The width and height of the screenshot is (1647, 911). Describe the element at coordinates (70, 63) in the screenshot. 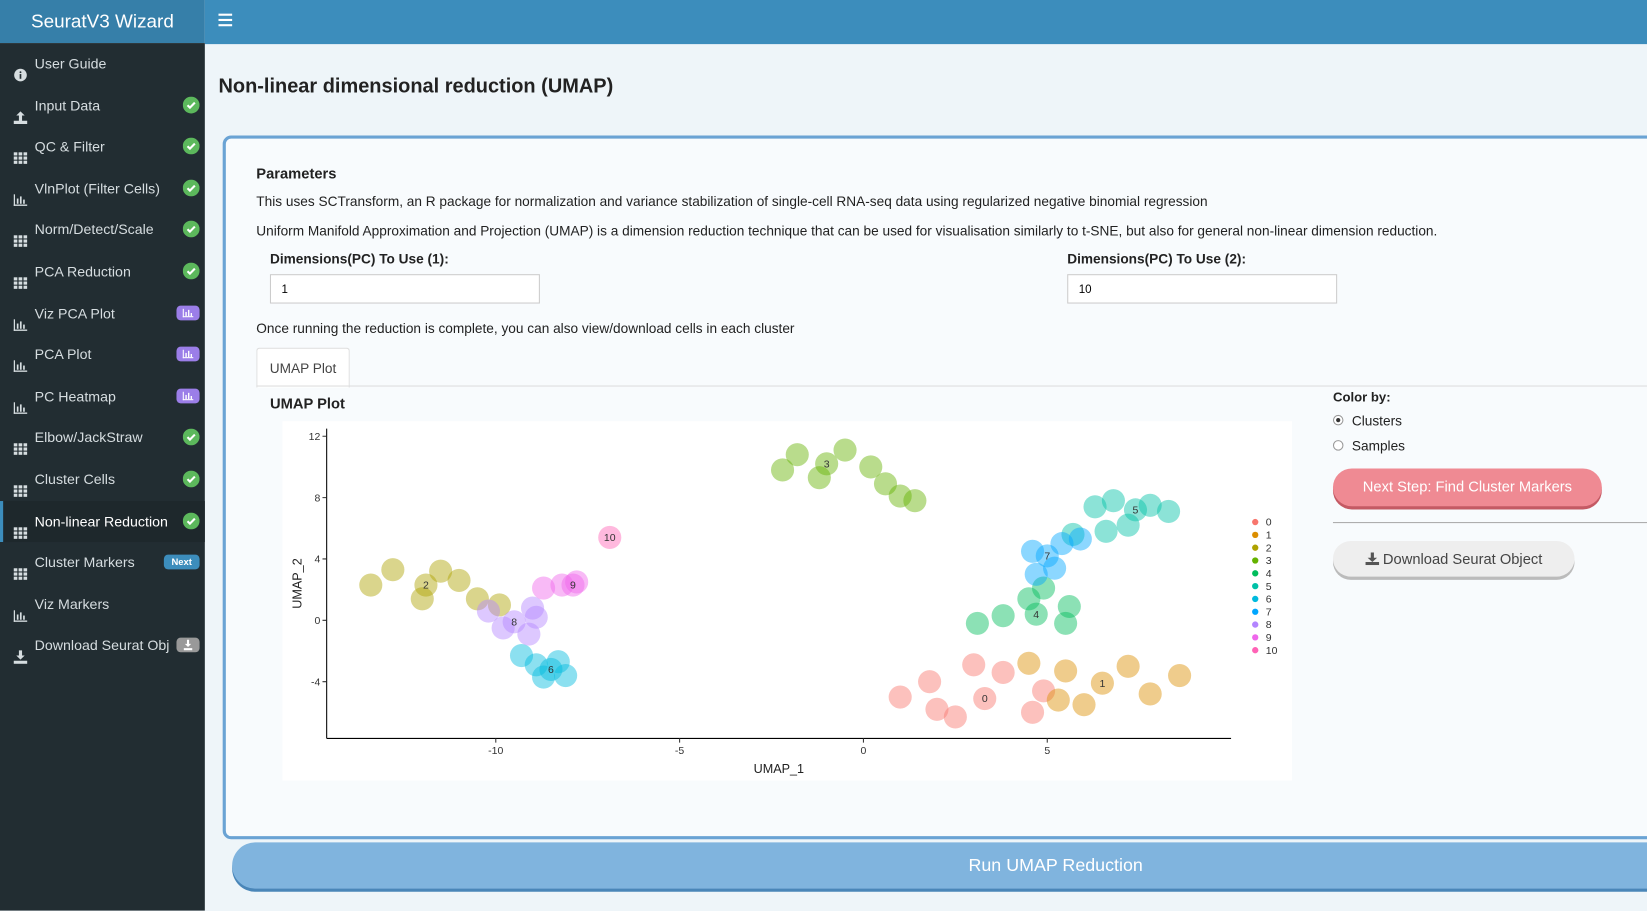

I see `nav-label: User Guide` at that location.